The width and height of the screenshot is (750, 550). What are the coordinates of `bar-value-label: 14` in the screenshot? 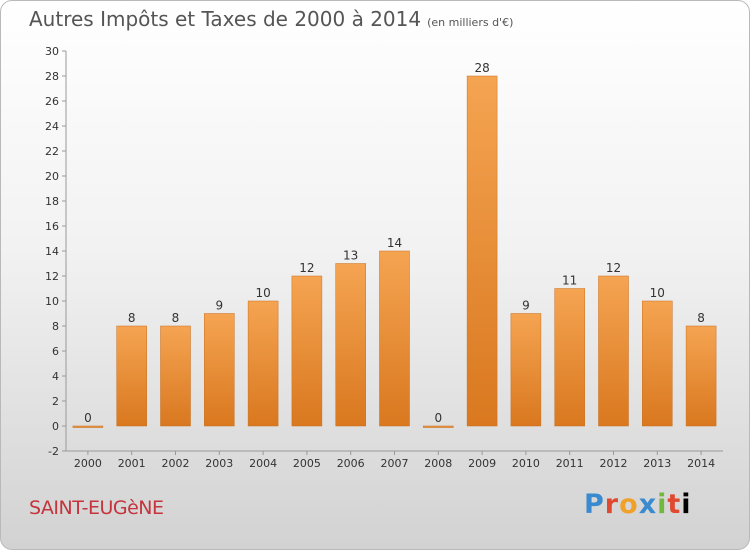 It's located at (394, 243).